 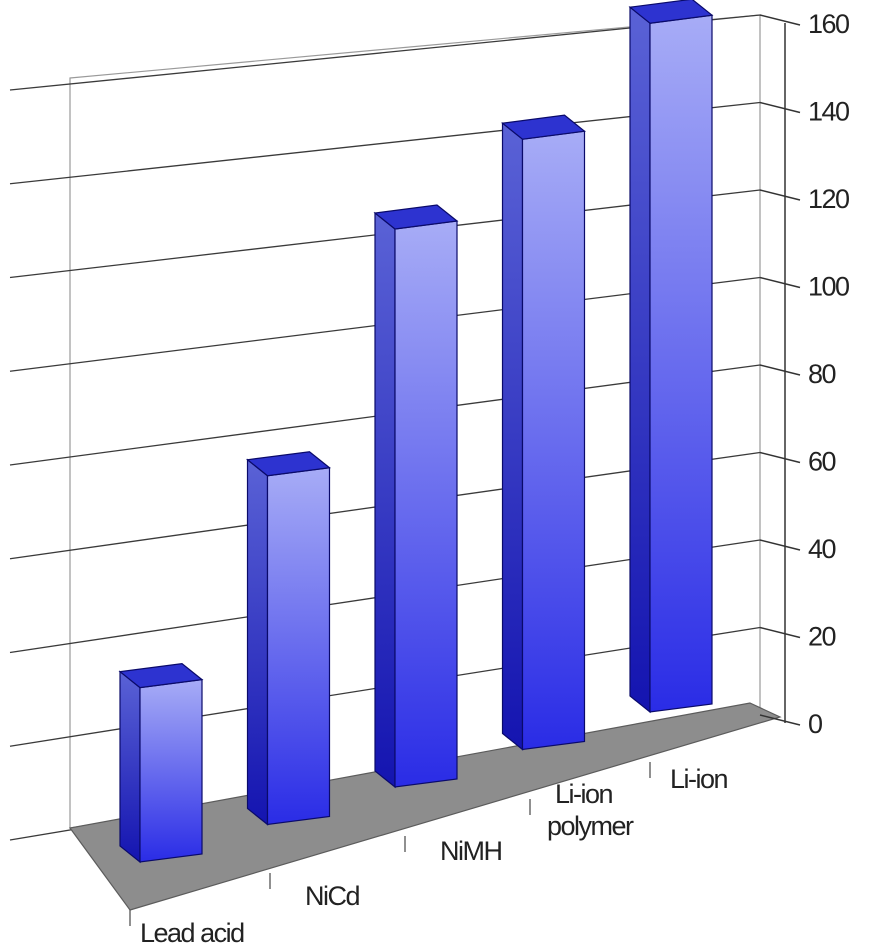 I want to click on y-tick-label: 60, so click(x=822, y=462).